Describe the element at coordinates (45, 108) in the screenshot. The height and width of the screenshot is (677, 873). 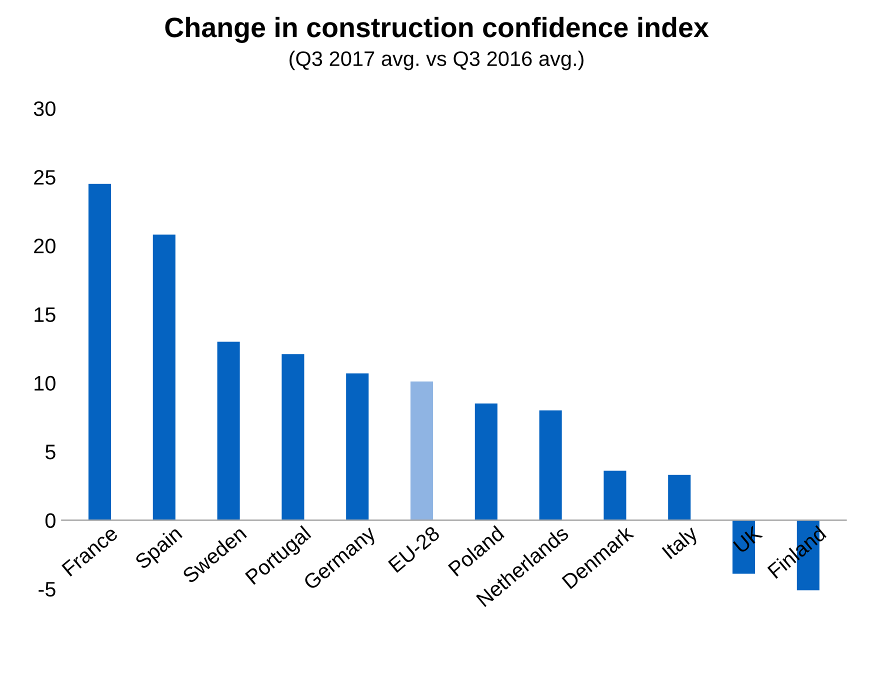
I see `y-tick-label: 30` at that location.